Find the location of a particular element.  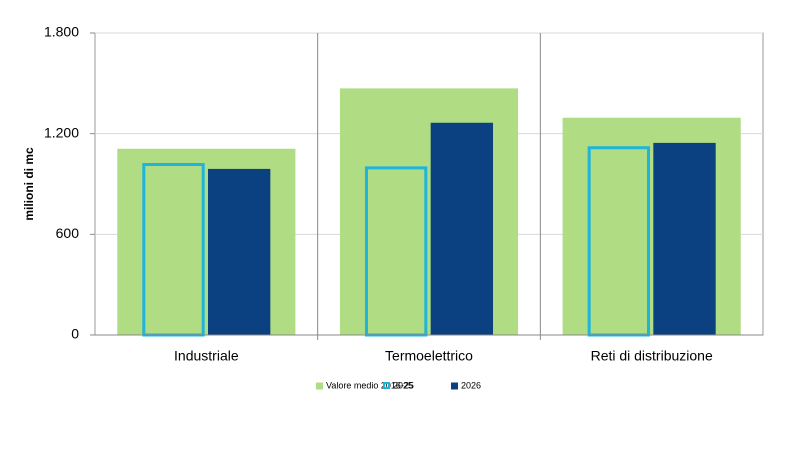

legend-label: Valore medio 2016-25 is located at coordinates (370, 385).